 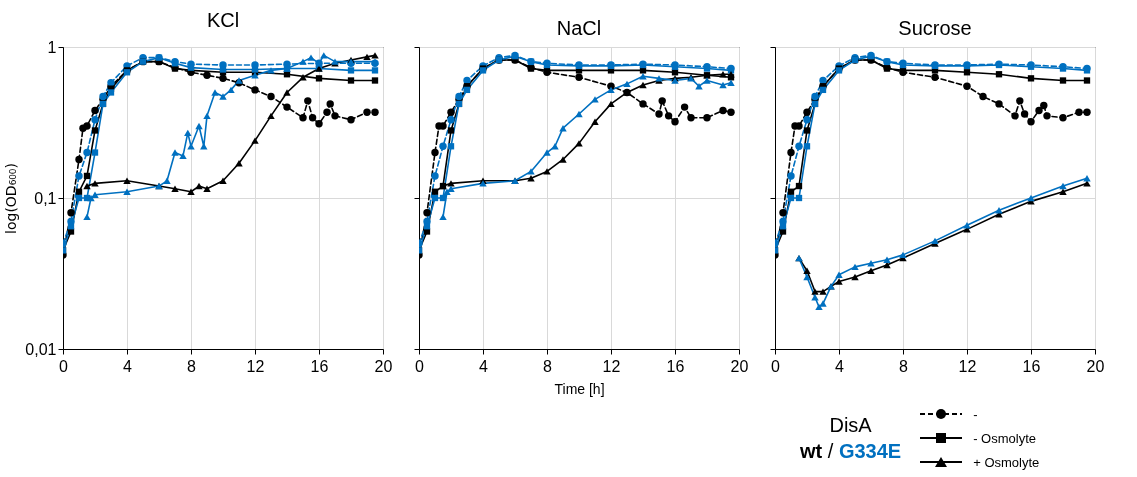 What do you see at coordinates (850, 425) in the screenshot?
I see `text: DisA` at bounding box center [850, 425].